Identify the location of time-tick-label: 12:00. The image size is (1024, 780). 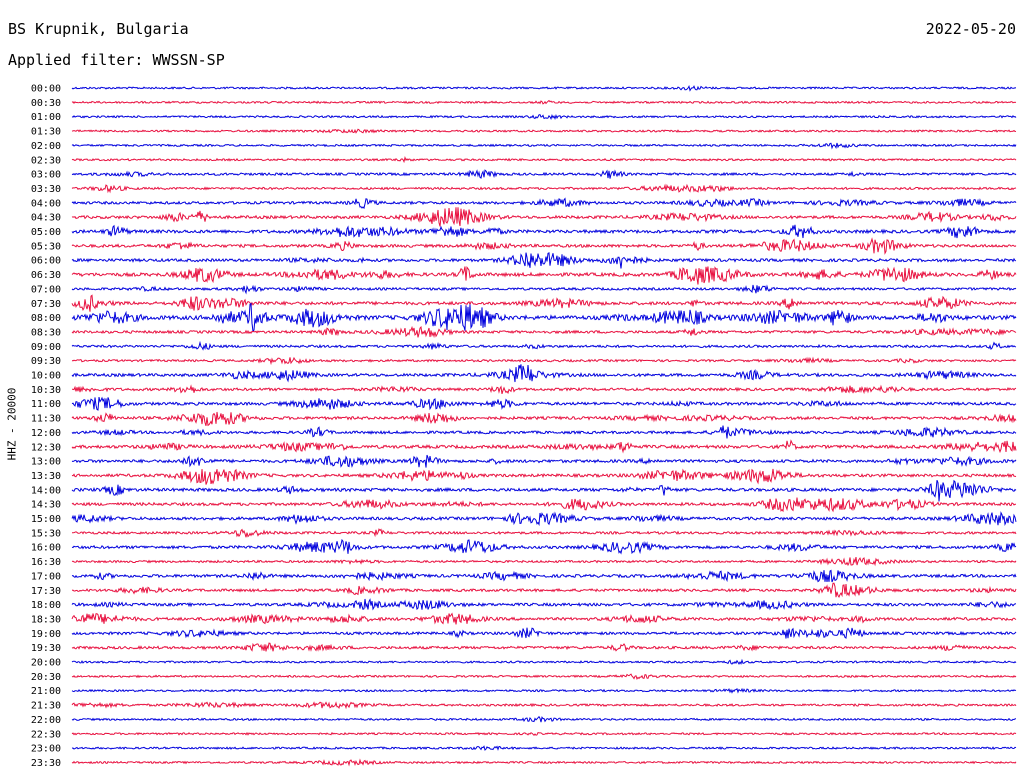
(46, 433).